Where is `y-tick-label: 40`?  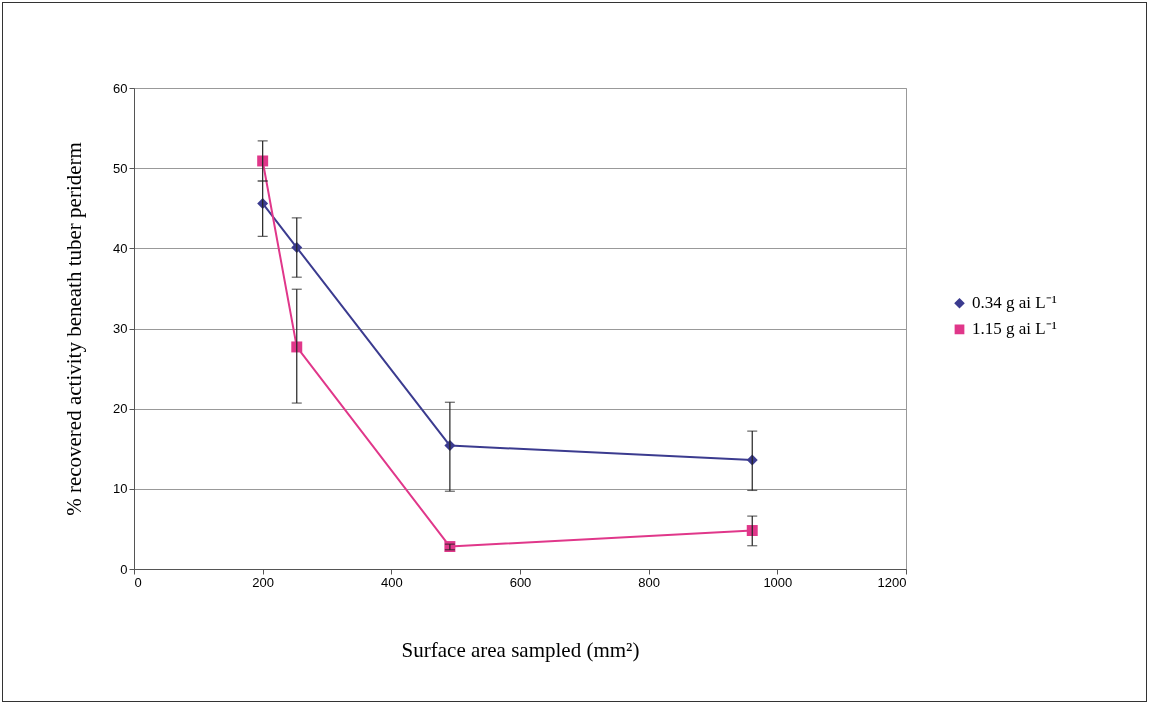
y-tick-label: 40 is located at coordinates (120, 248).